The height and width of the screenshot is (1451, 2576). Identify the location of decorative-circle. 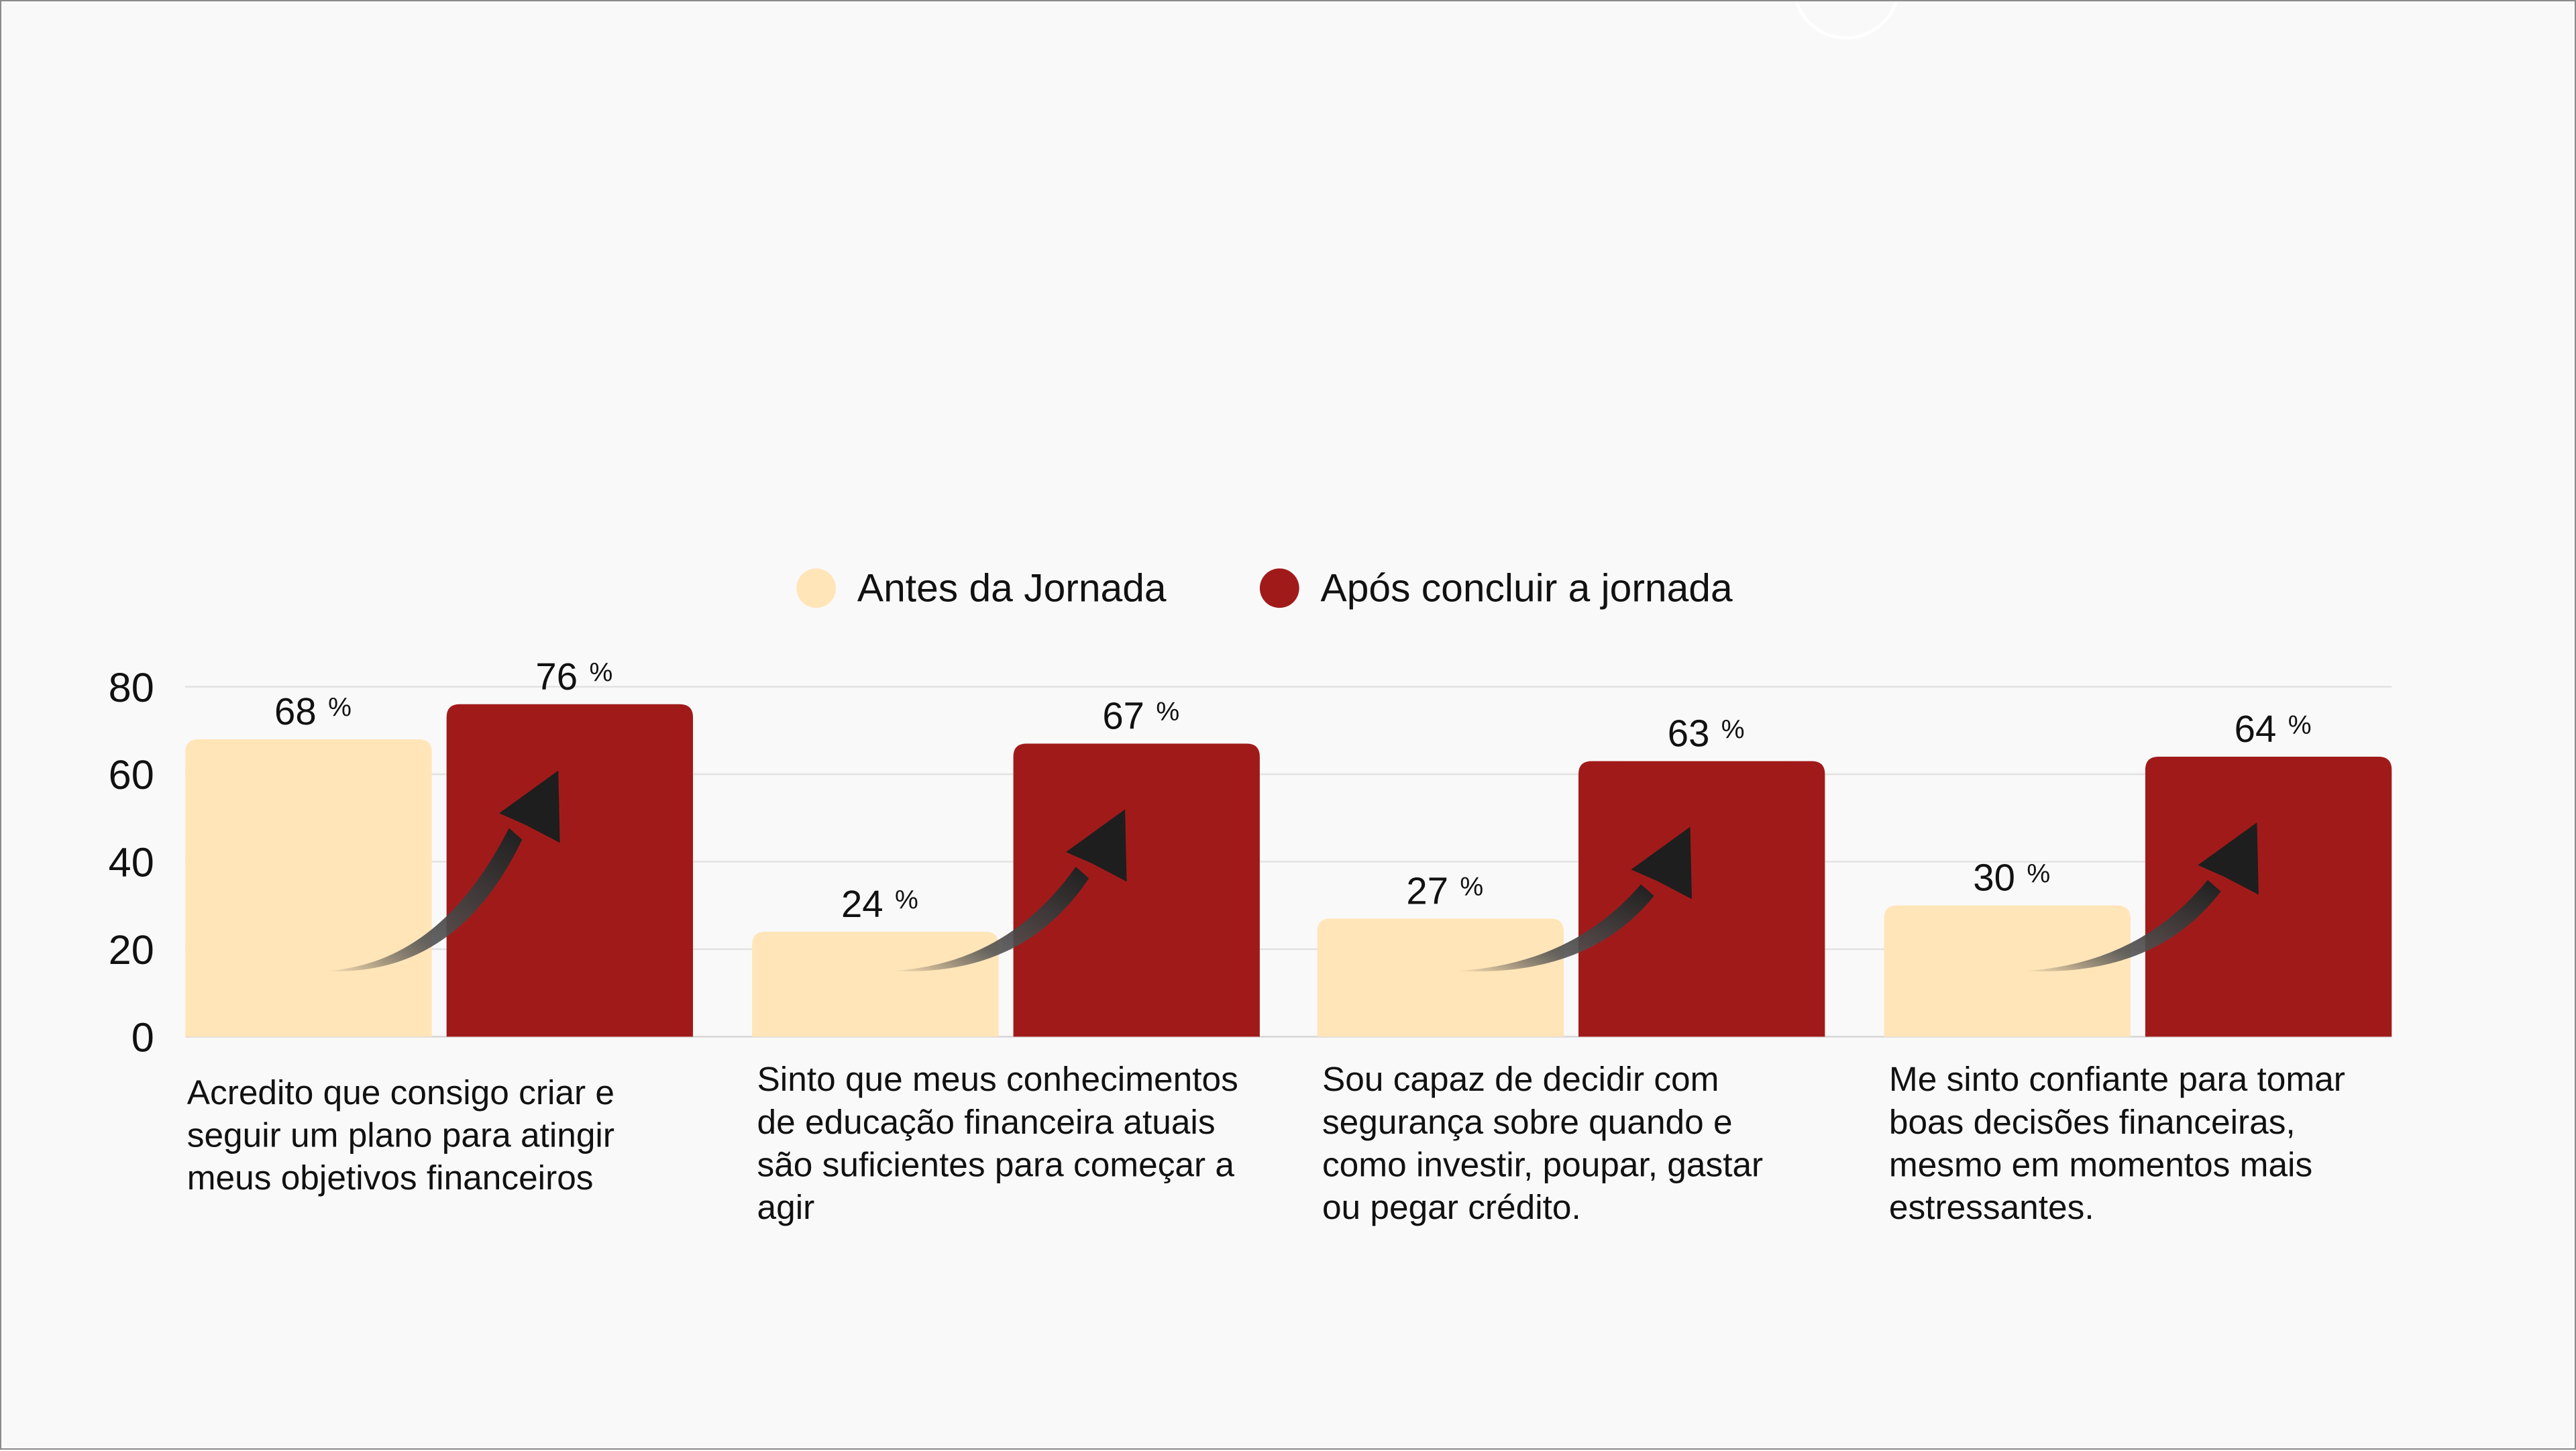
(1846, 20).